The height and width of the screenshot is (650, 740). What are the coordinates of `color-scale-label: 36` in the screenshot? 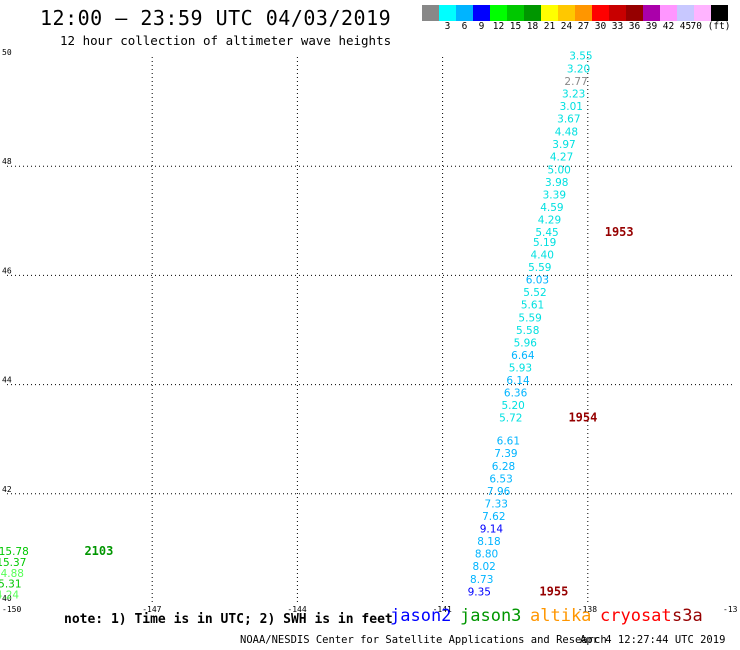 It's located at (634, 26).